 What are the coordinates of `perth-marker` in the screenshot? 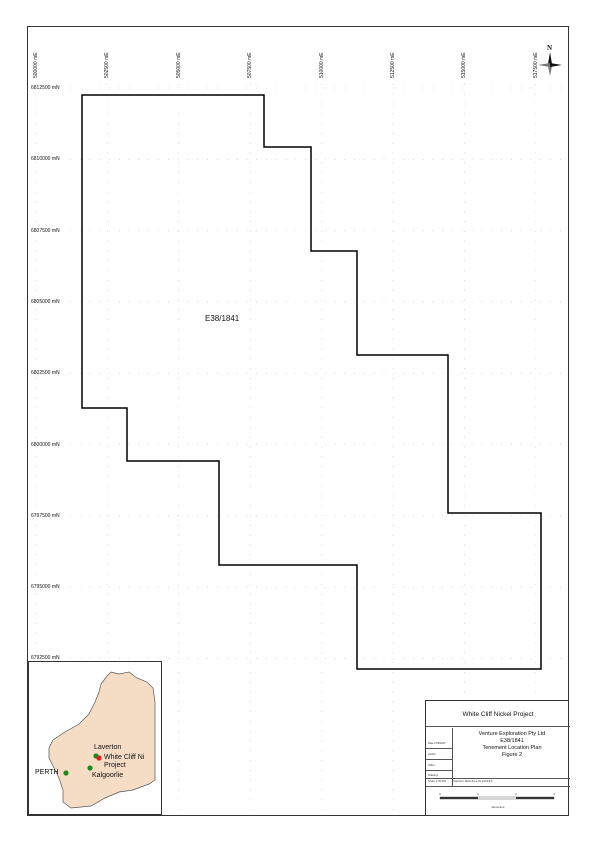 It's located at (66, 773).